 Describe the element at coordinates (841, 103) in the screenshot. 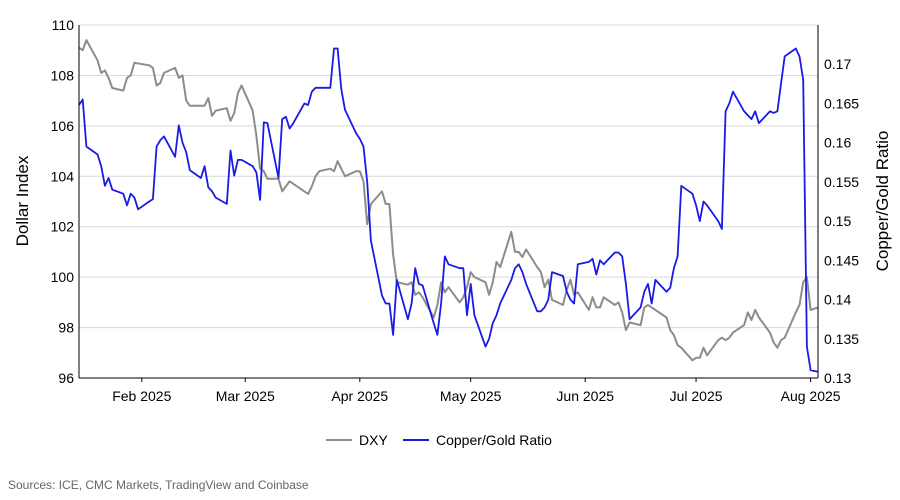

I see `y-right-tick-label: 0.165` at that location.